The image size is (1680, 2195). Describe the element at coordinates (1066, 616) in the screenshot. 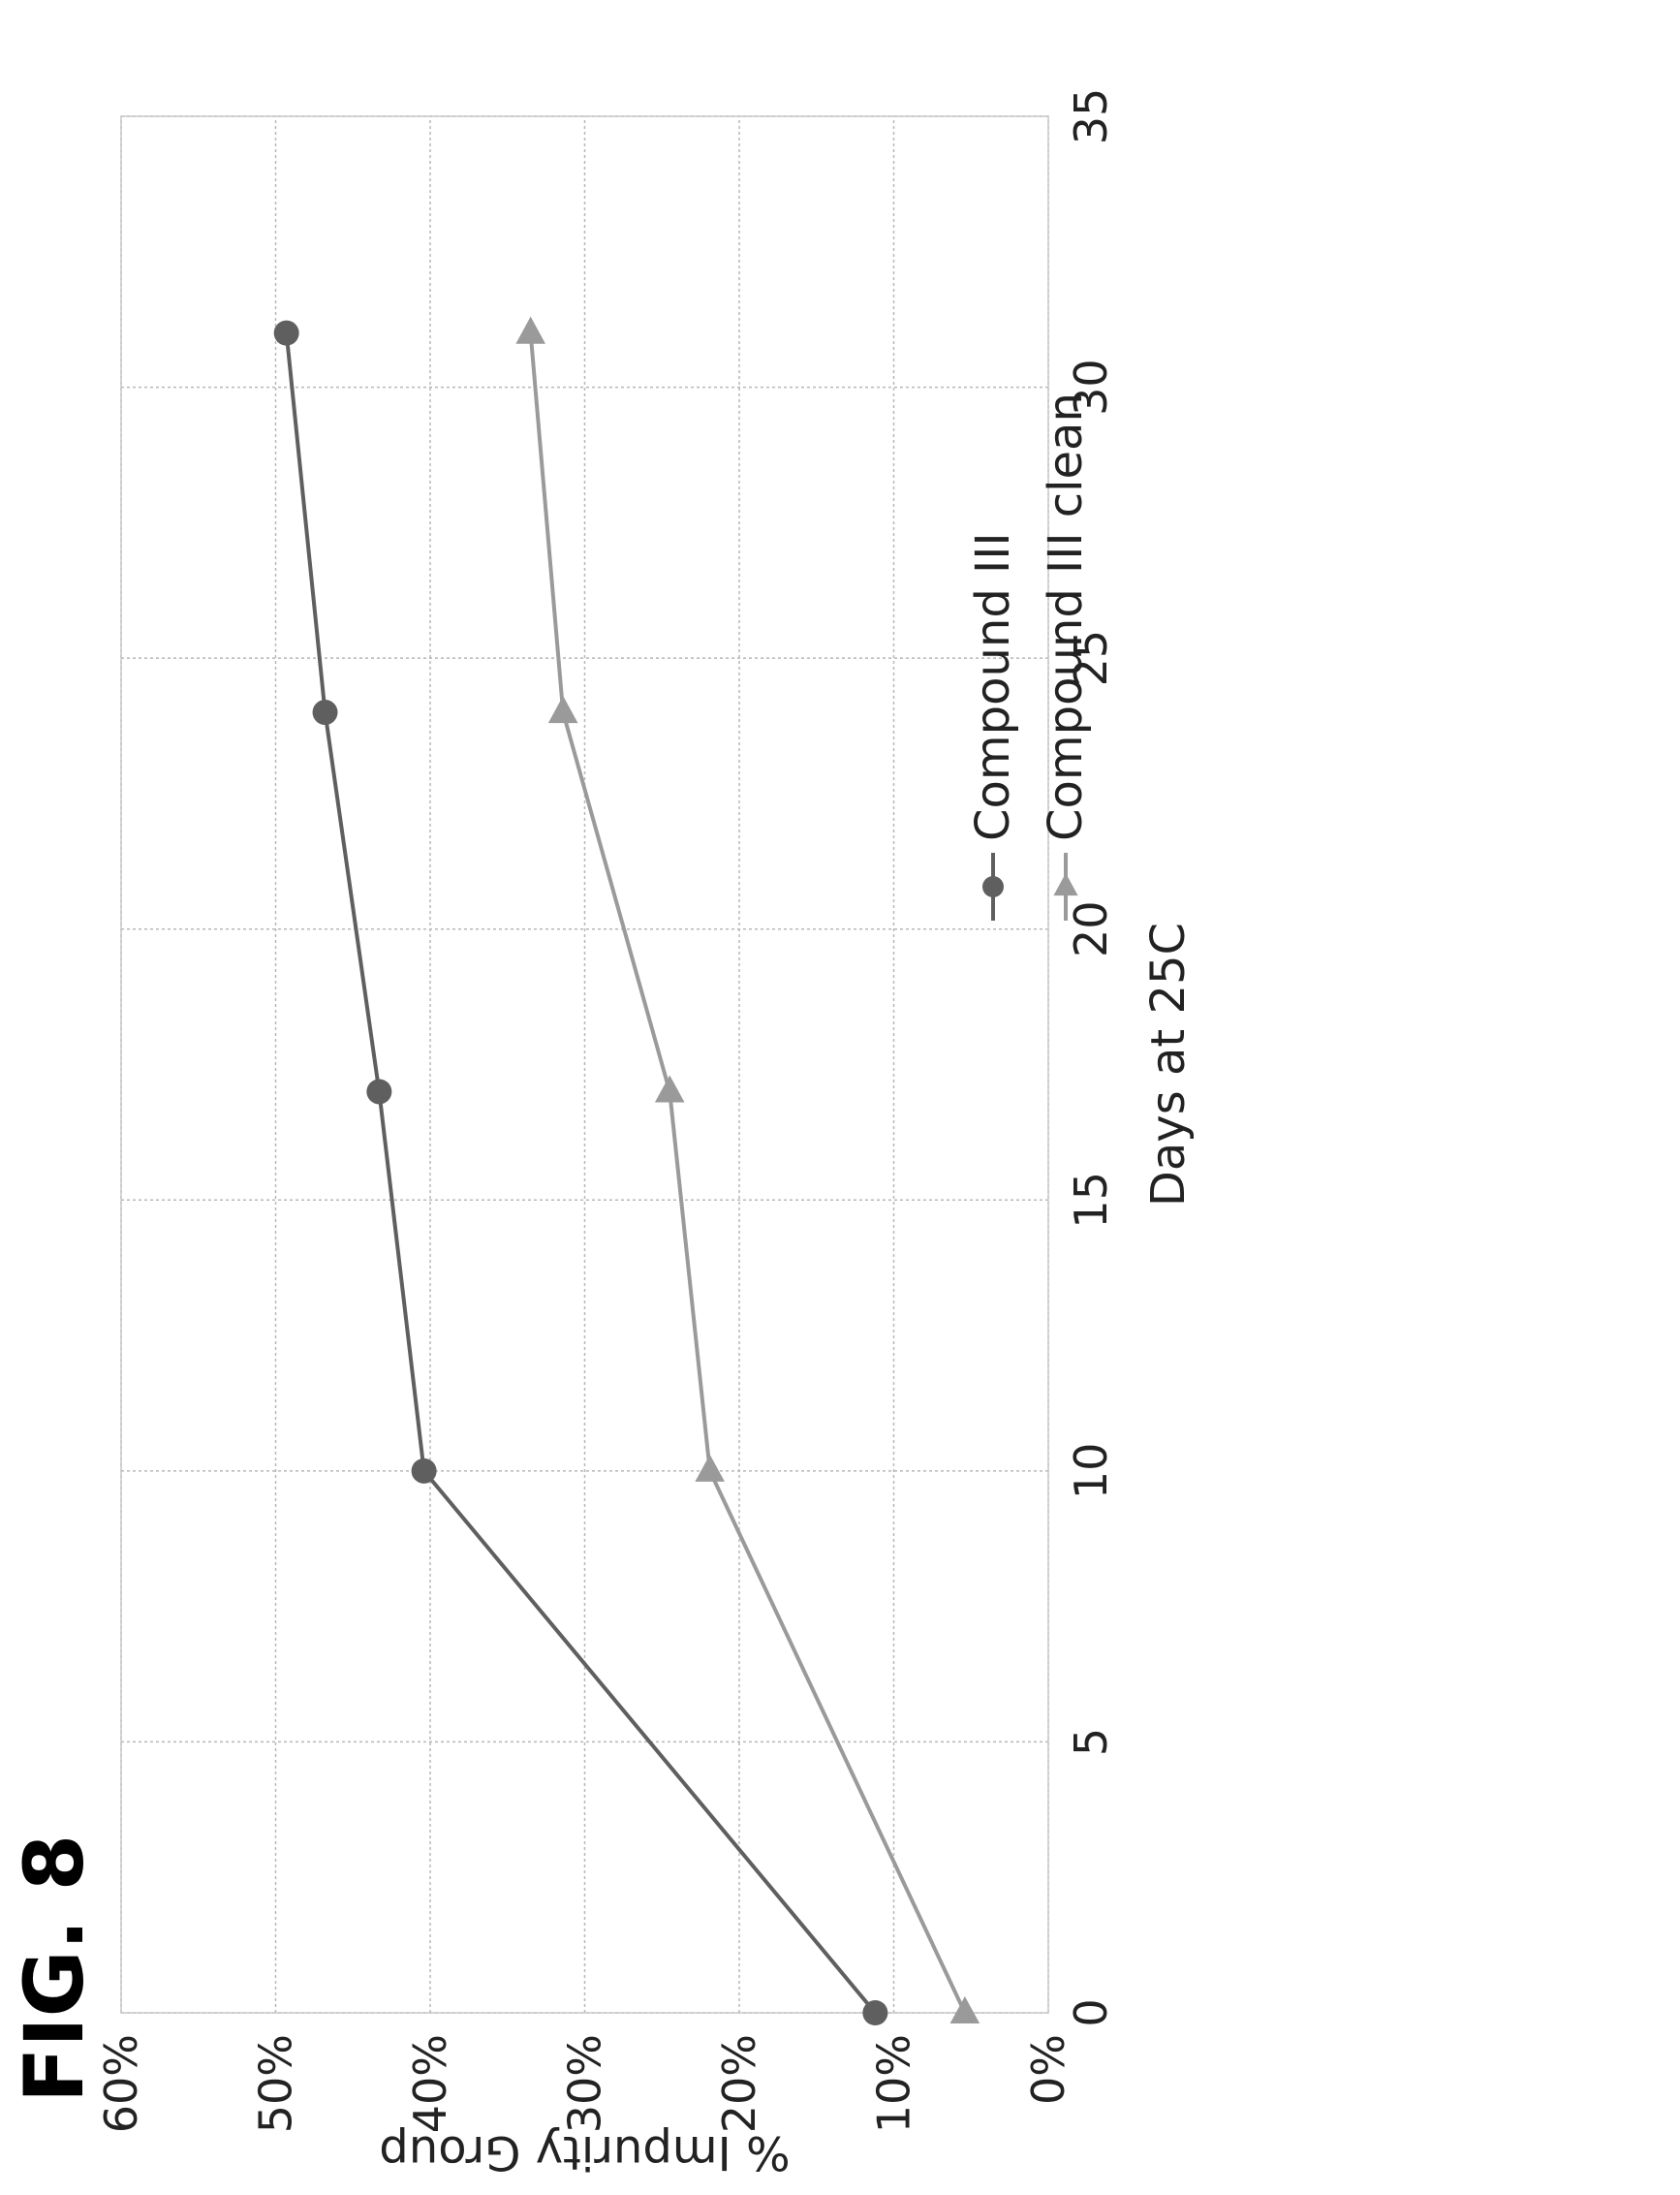

I see `legend-label-compound-iii-clean: Compound III clean` at that location.